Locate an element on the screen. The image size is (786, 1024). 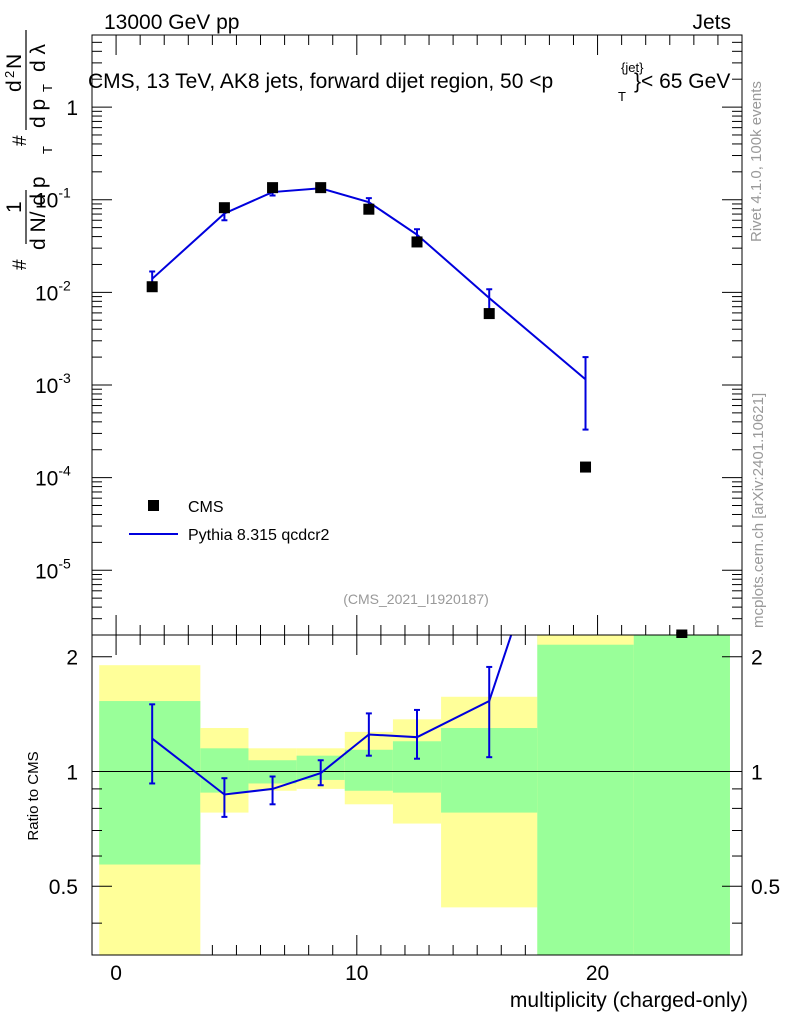
ylabel-dpt: d p is located at coordinates (38, 113).